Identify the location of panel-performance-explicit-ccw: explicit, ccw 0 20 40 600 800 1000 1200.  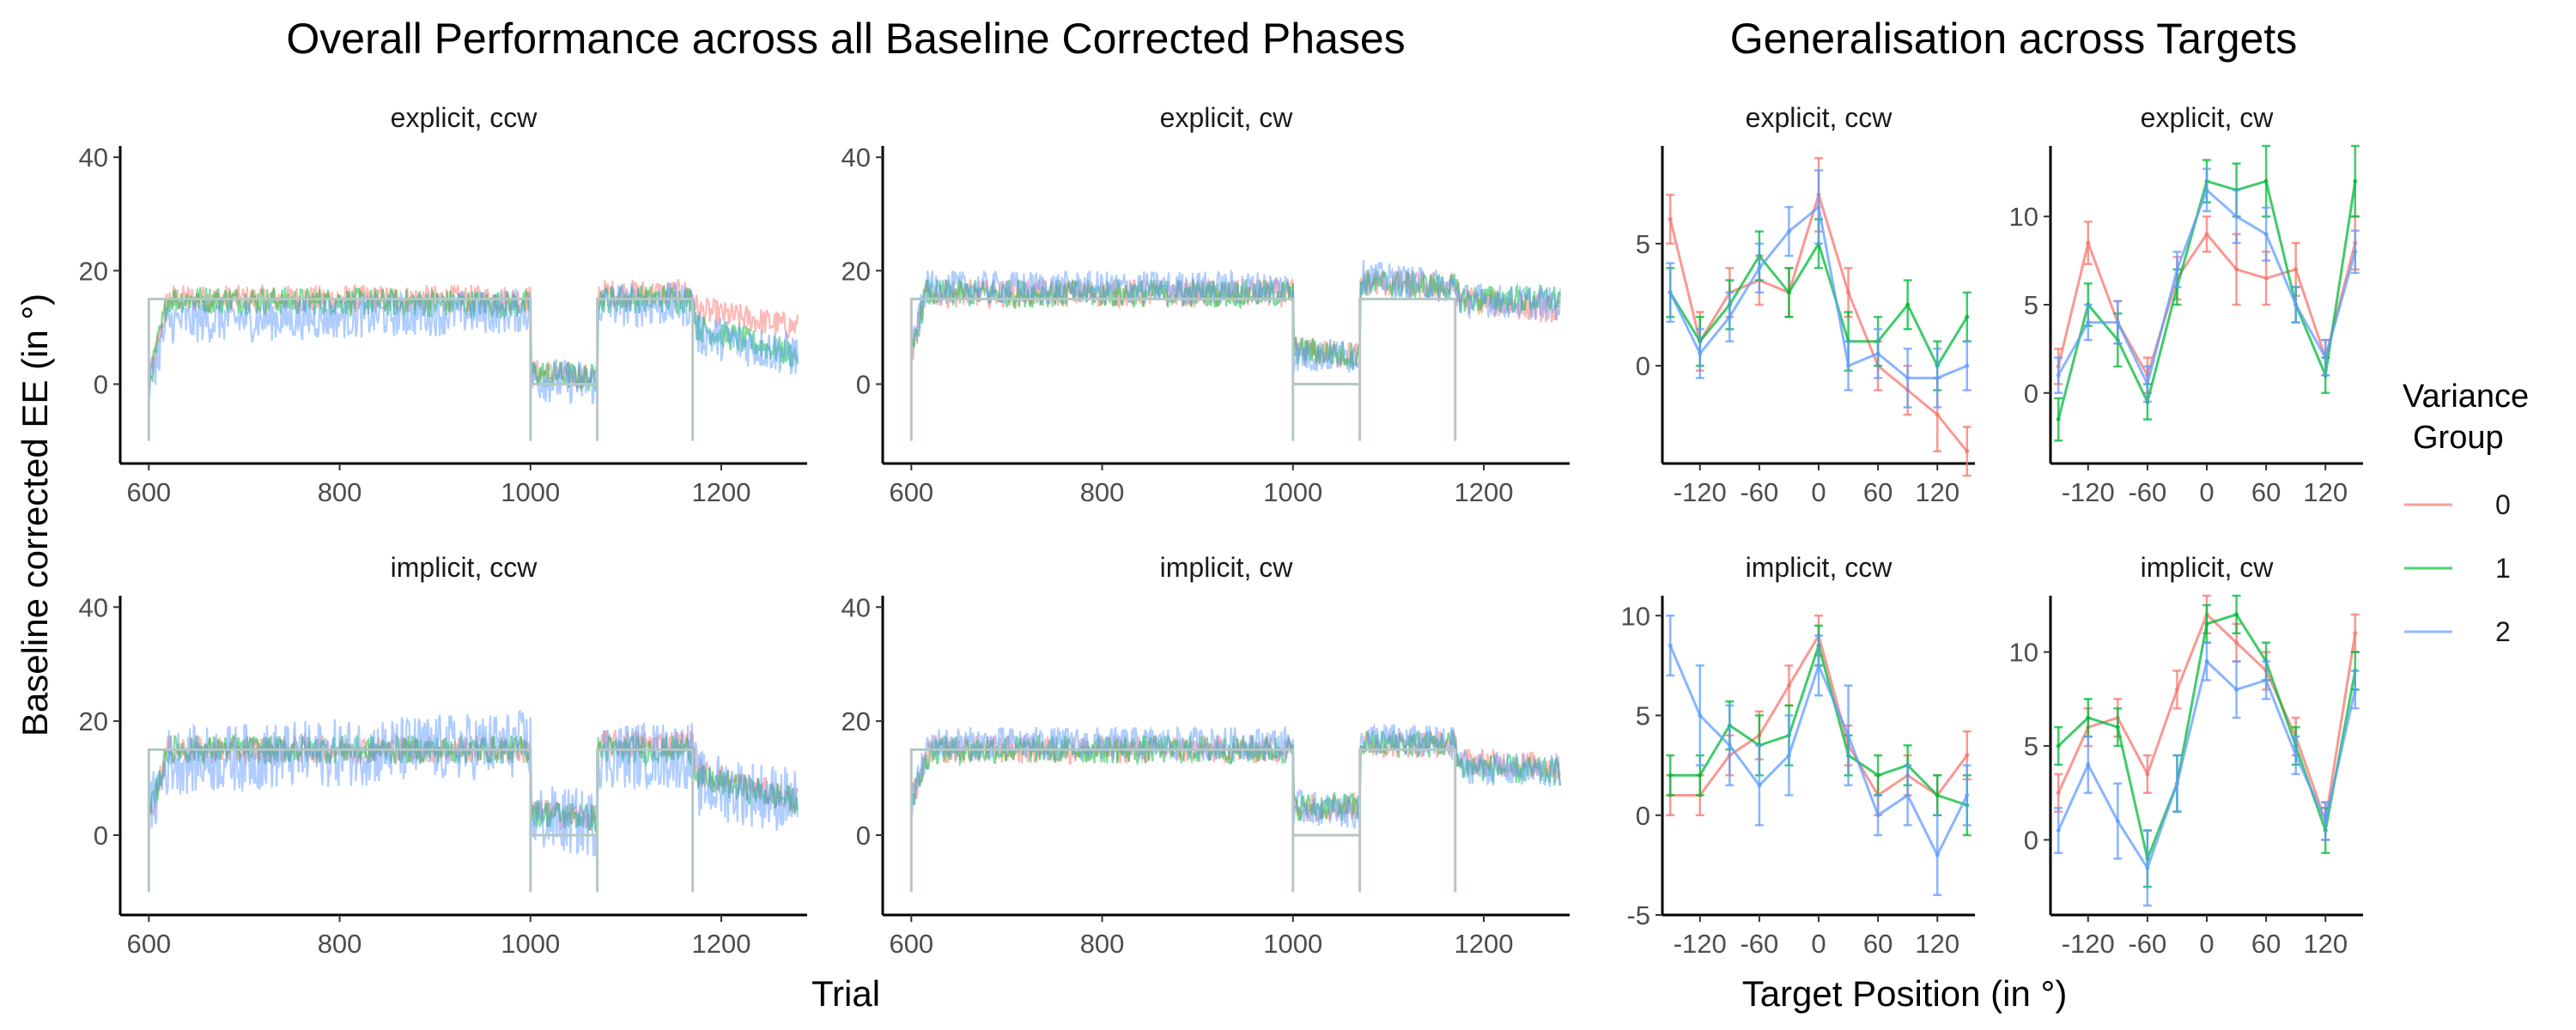
(443, 304).